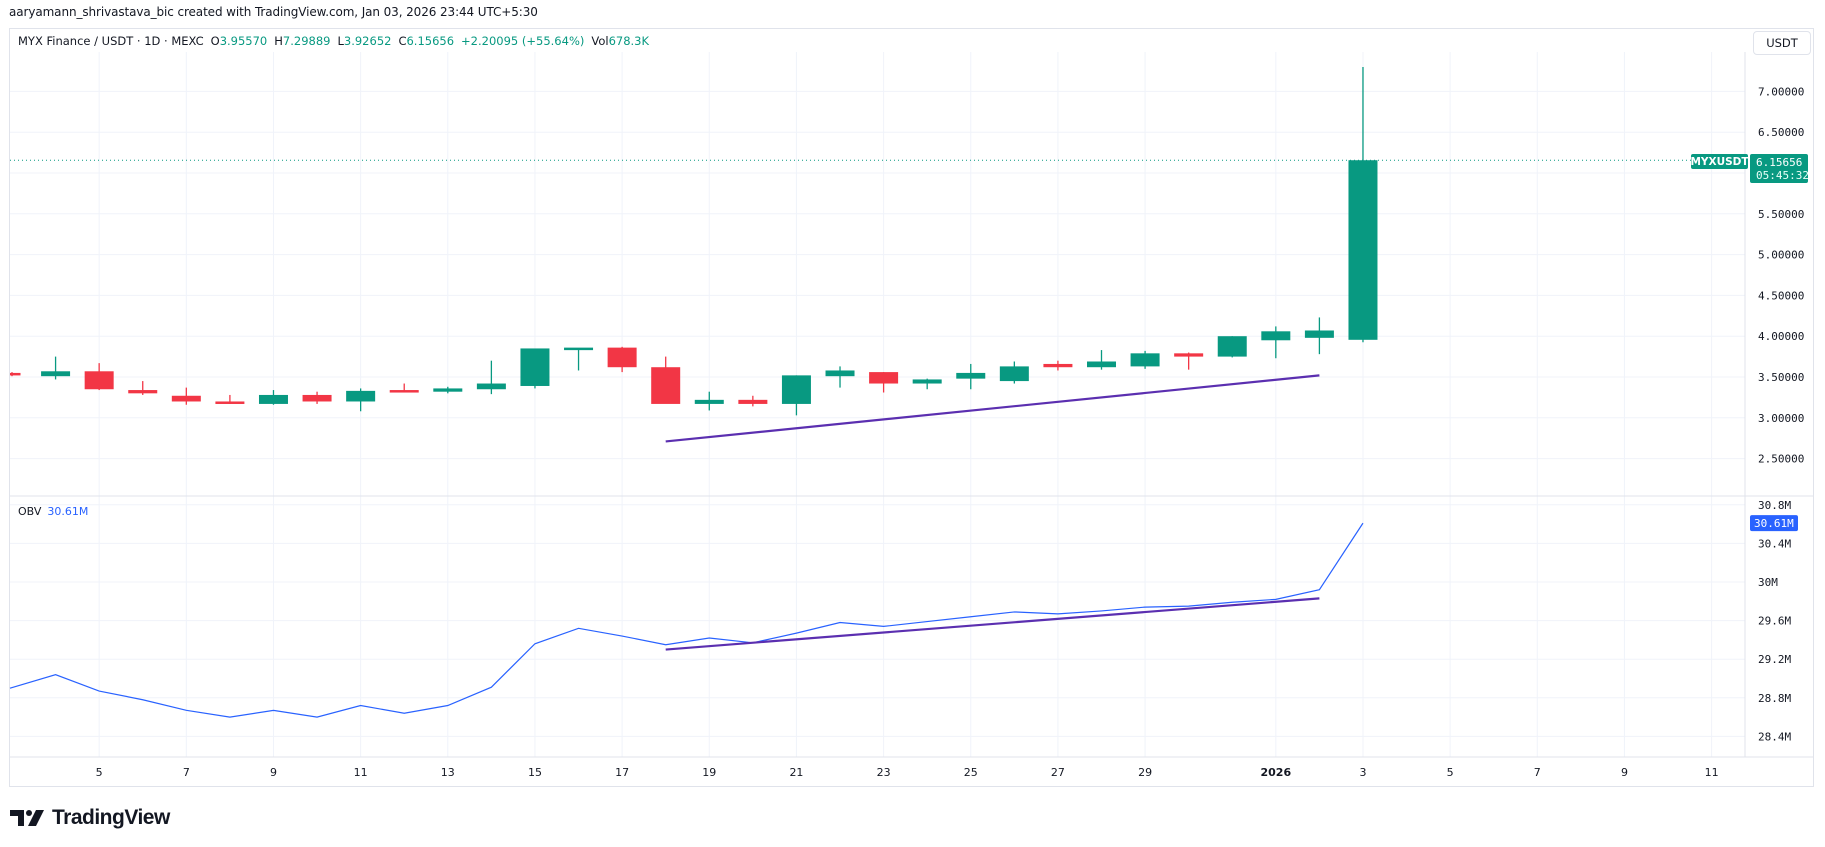  What do you see at coordinates (1781, 91) in the screenshot?
I see `price-axis-label: 7.00000` at bounding box center [1781, 91].